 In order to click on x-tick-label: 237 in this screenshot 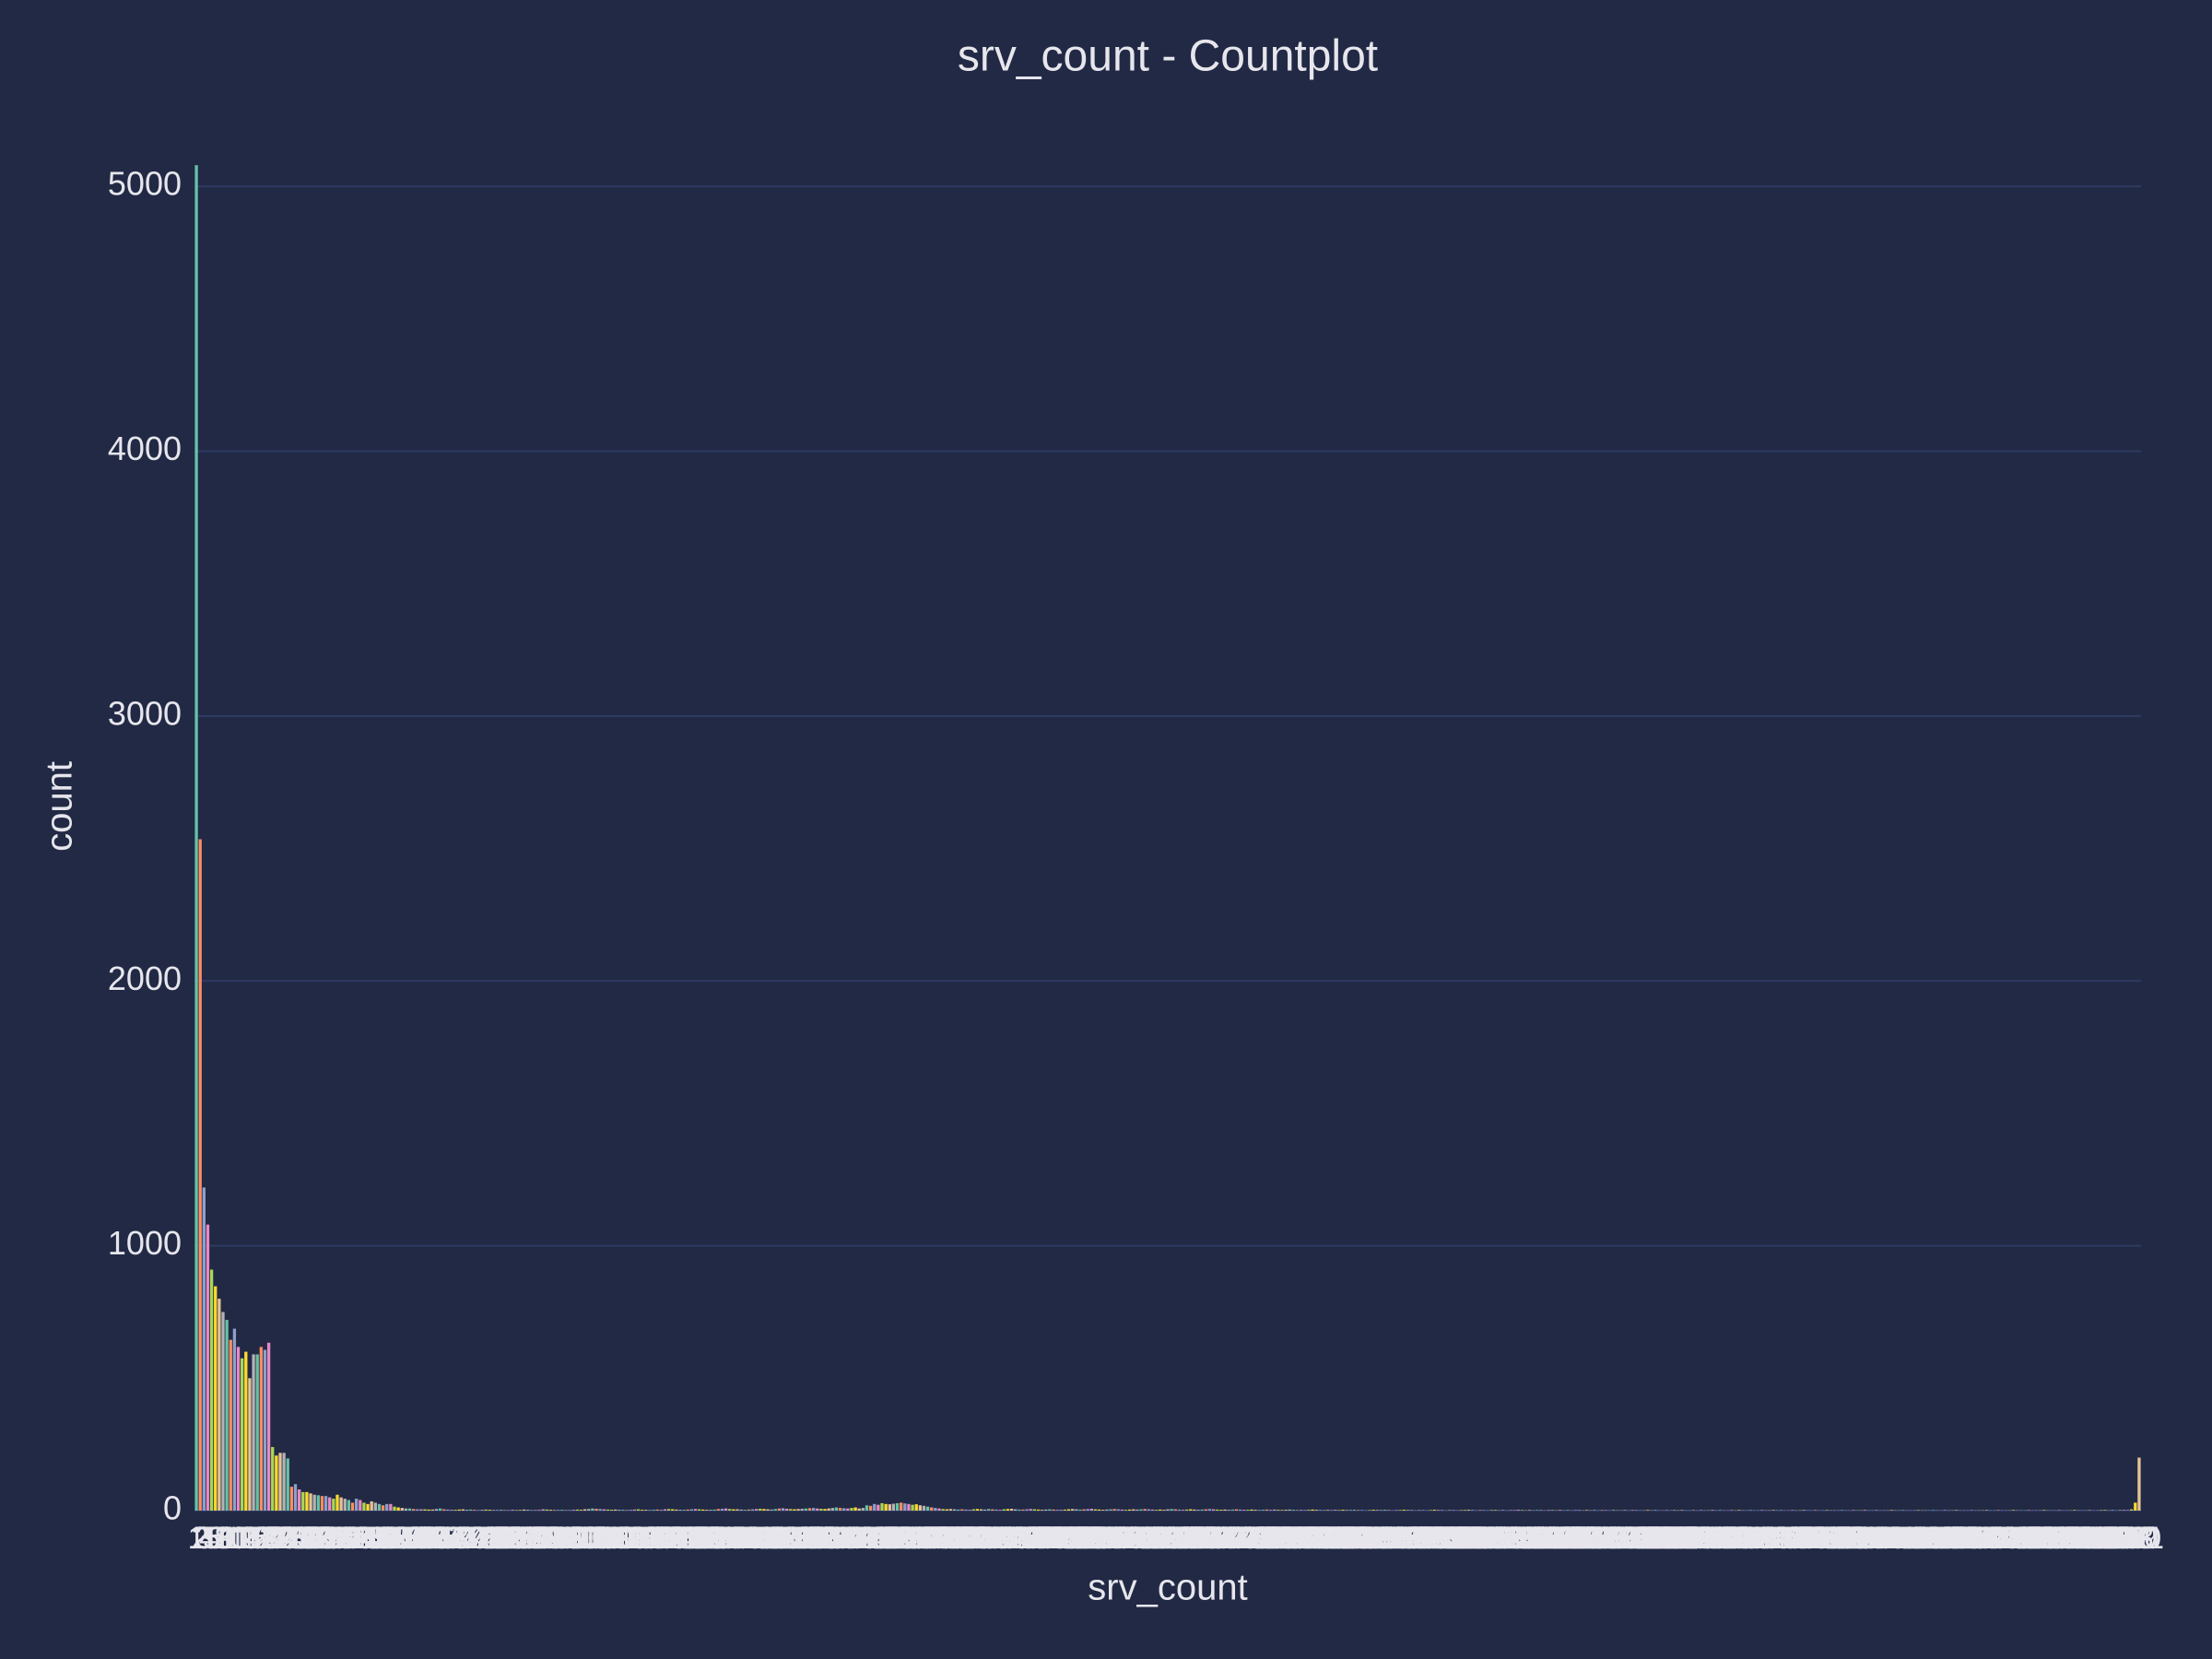, I will do `click(1095, 1538)`.